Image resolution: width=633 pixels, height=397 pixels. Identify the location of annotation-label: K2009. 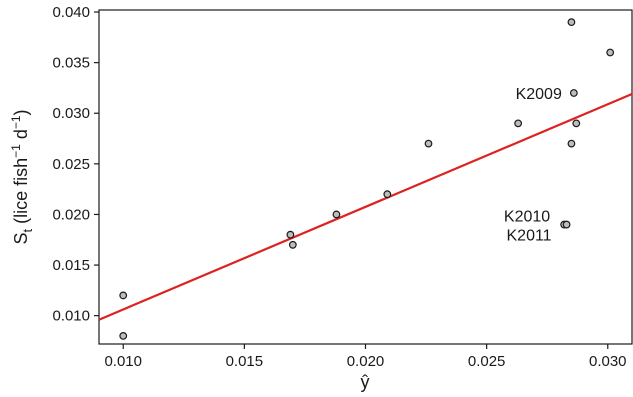
(539, 94).